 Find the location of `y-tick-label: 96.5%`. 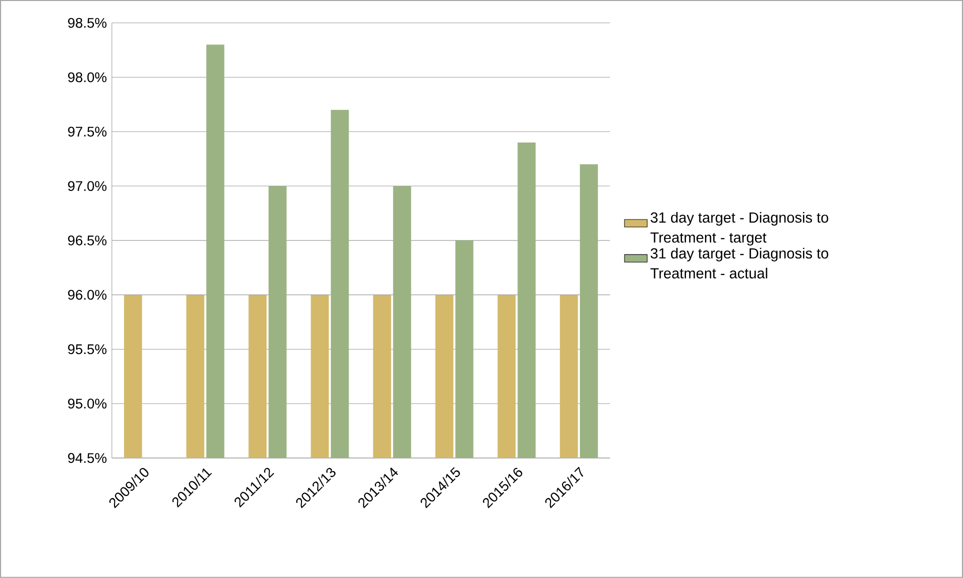

y-tick-label: 96.5% is located at coordinates (87, 241).